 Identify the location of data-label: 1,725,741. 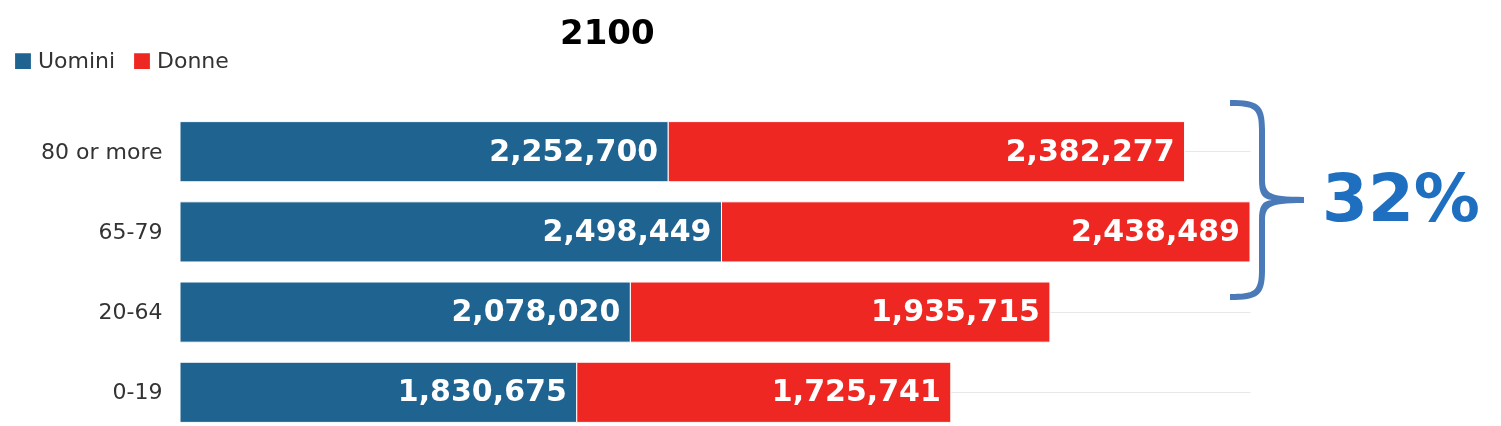
(856, 391).